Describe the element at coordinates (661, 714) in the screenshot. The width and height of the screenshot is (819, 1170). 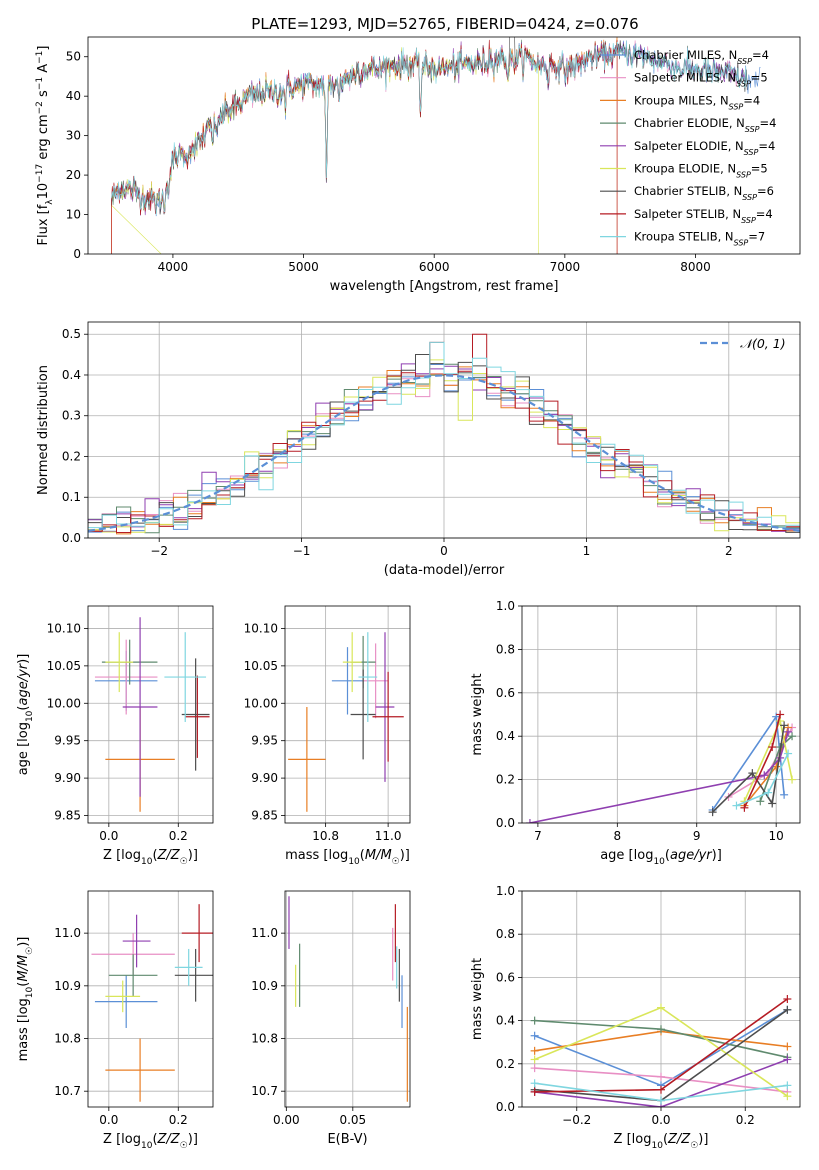
I see `grid-weight-vs-age` at that location.